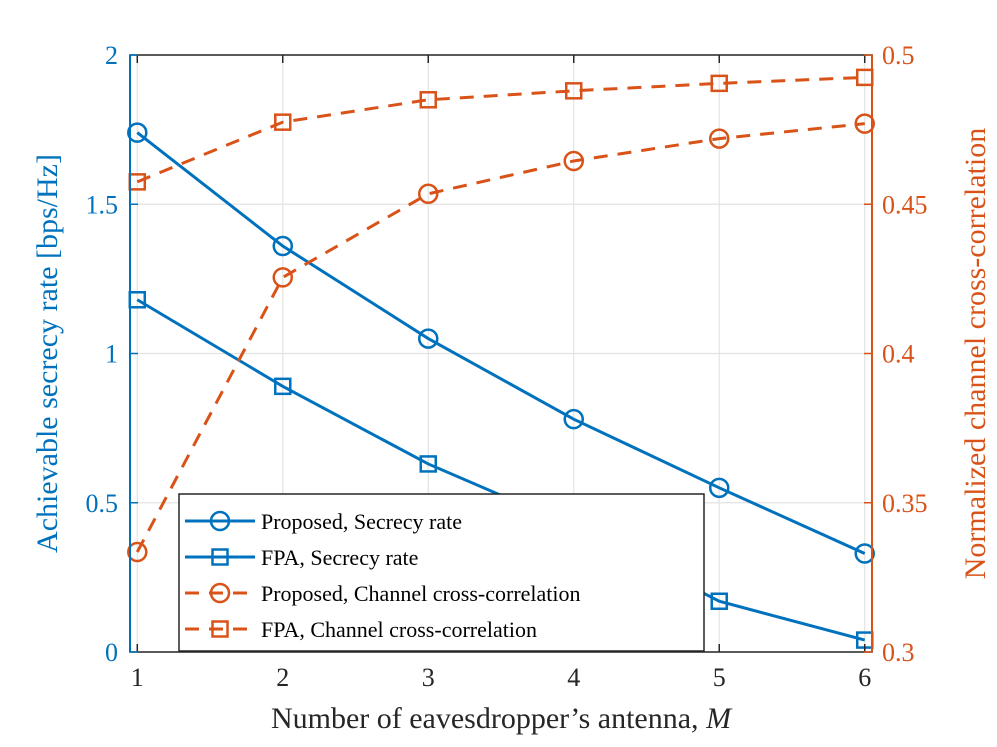  Describe the element at coordinates (573, 677) in the screenshot. I see `x-tick-label: 4` at that location.